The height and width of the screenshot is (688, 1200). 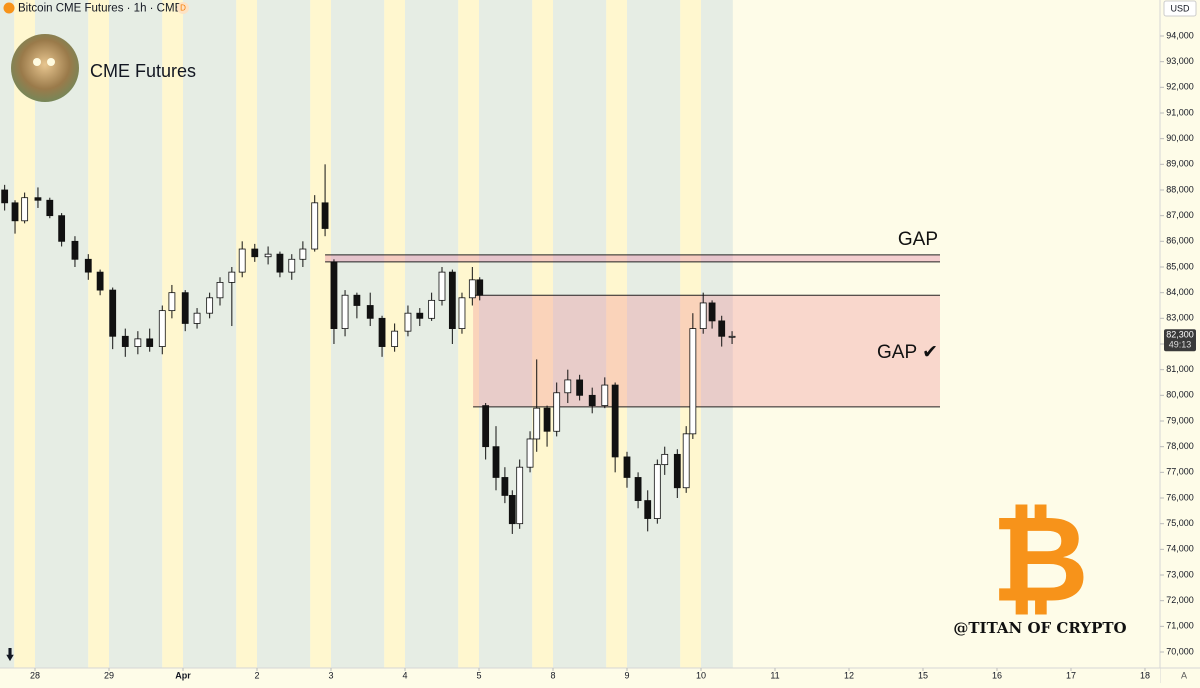 I want to click on y-tick-label: 80,000, so click(x=1180, y=395).